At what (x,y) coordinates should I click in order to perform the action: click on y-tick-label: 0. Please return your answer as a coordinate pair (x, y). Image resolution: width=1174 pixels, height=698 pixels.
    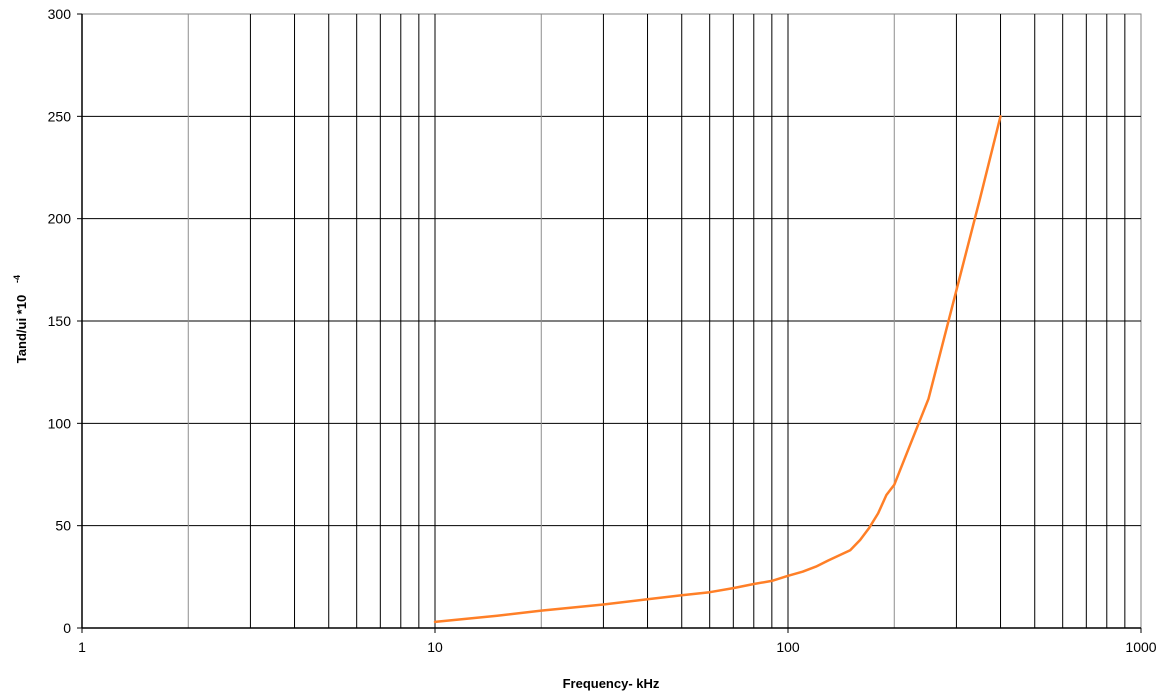
    Looking at the image, I should click on (67, 628).